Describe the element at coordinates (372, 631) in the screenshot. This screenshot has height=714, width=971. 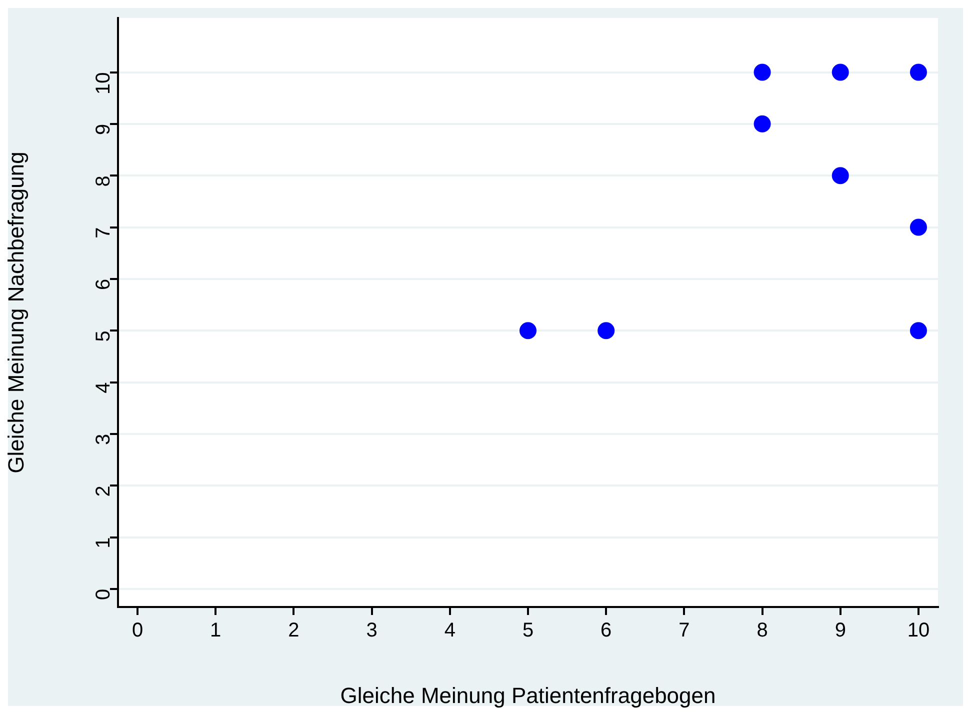
I see `x-tick-label: 3` at that location.